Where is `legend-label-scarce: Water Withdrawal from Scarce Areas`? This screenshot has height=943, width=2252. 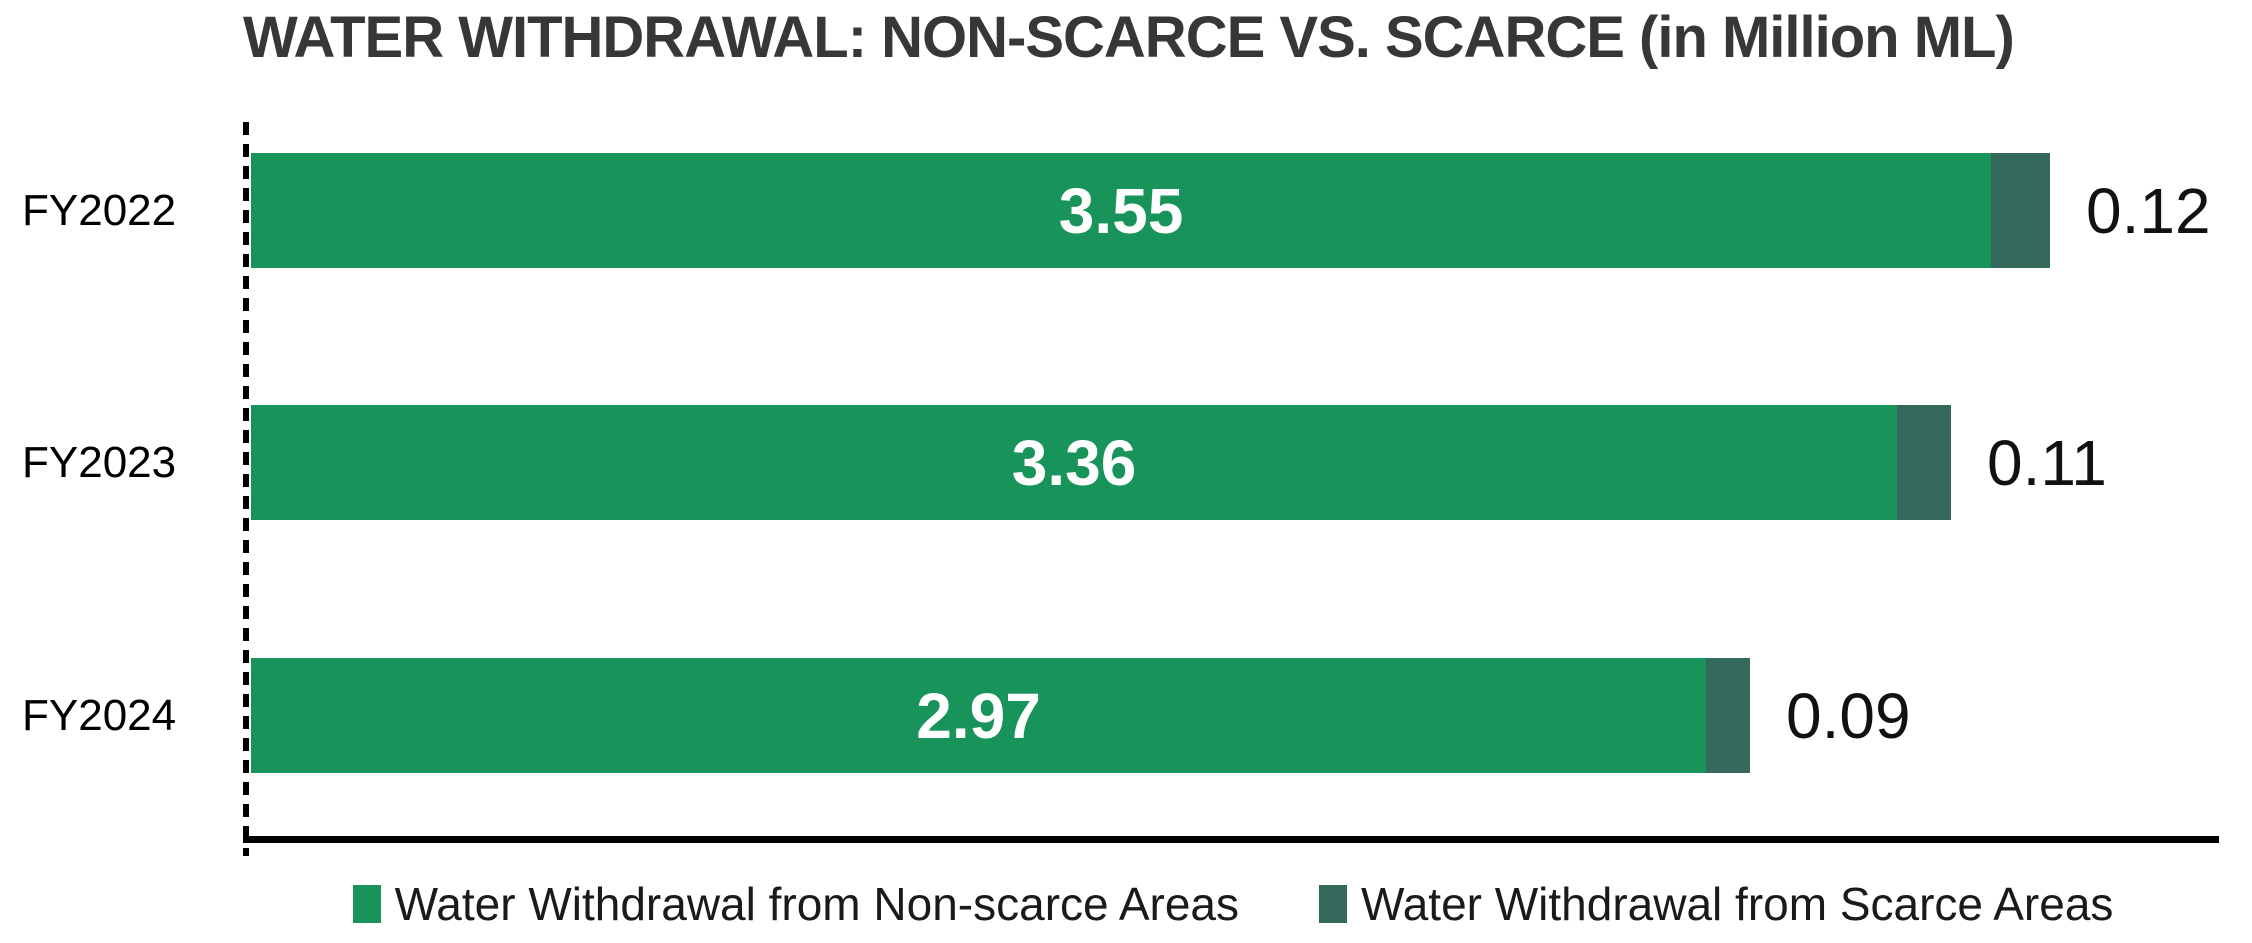 legend-label-scarce: Water Withdrawal from Scarce Areas is located at coordinates (1737, 904).